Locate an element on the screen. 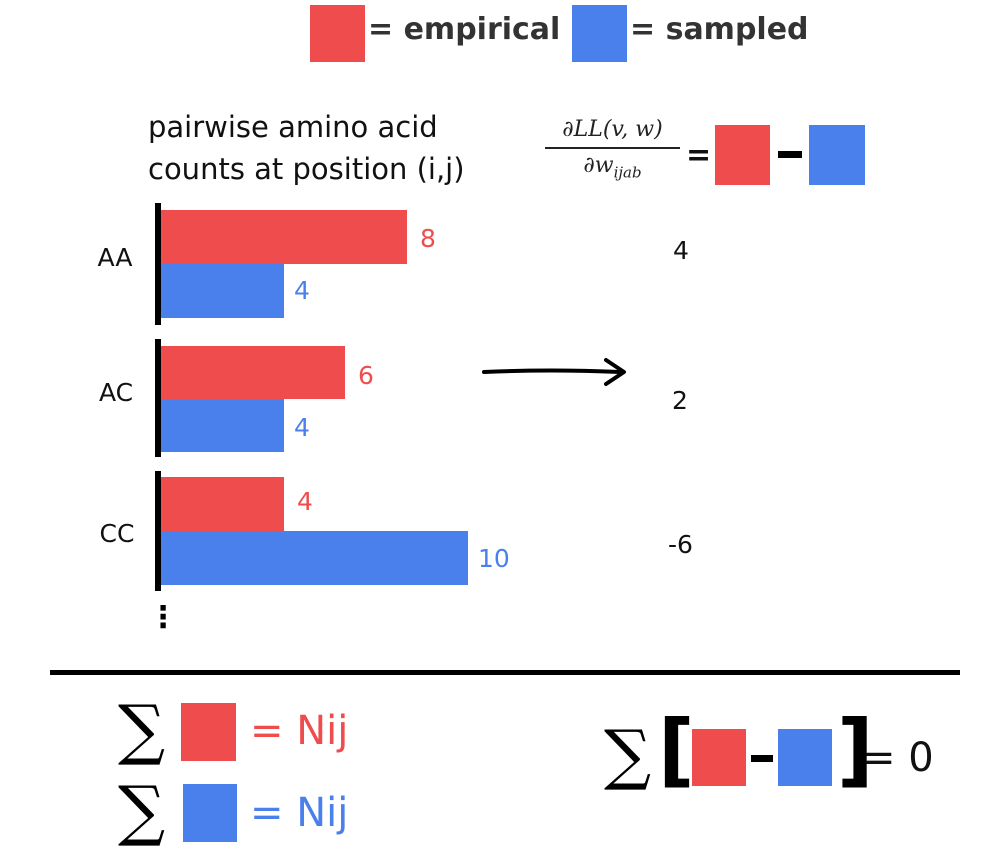  bar-ac-sampled-value: 4 is located at coordinates (302, 427).